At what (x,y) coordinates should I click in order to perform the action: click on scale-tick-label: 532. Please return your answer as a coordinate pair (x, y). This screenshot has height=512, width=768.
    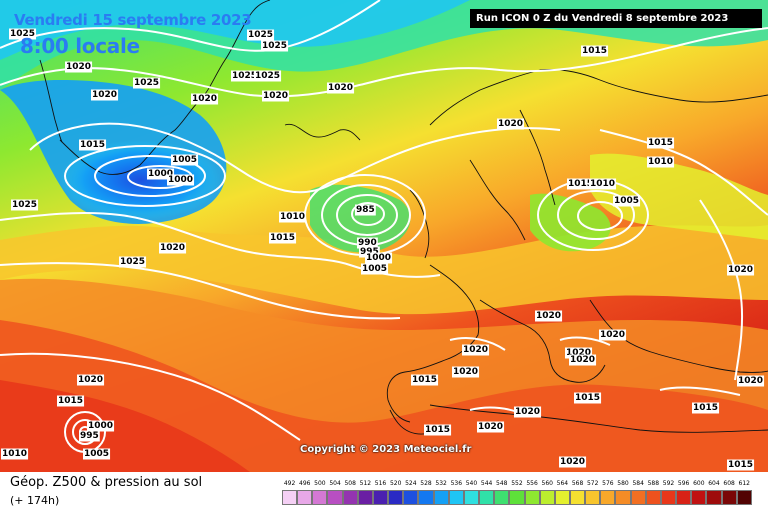
    Looking at the image, I should click on (441, 483).